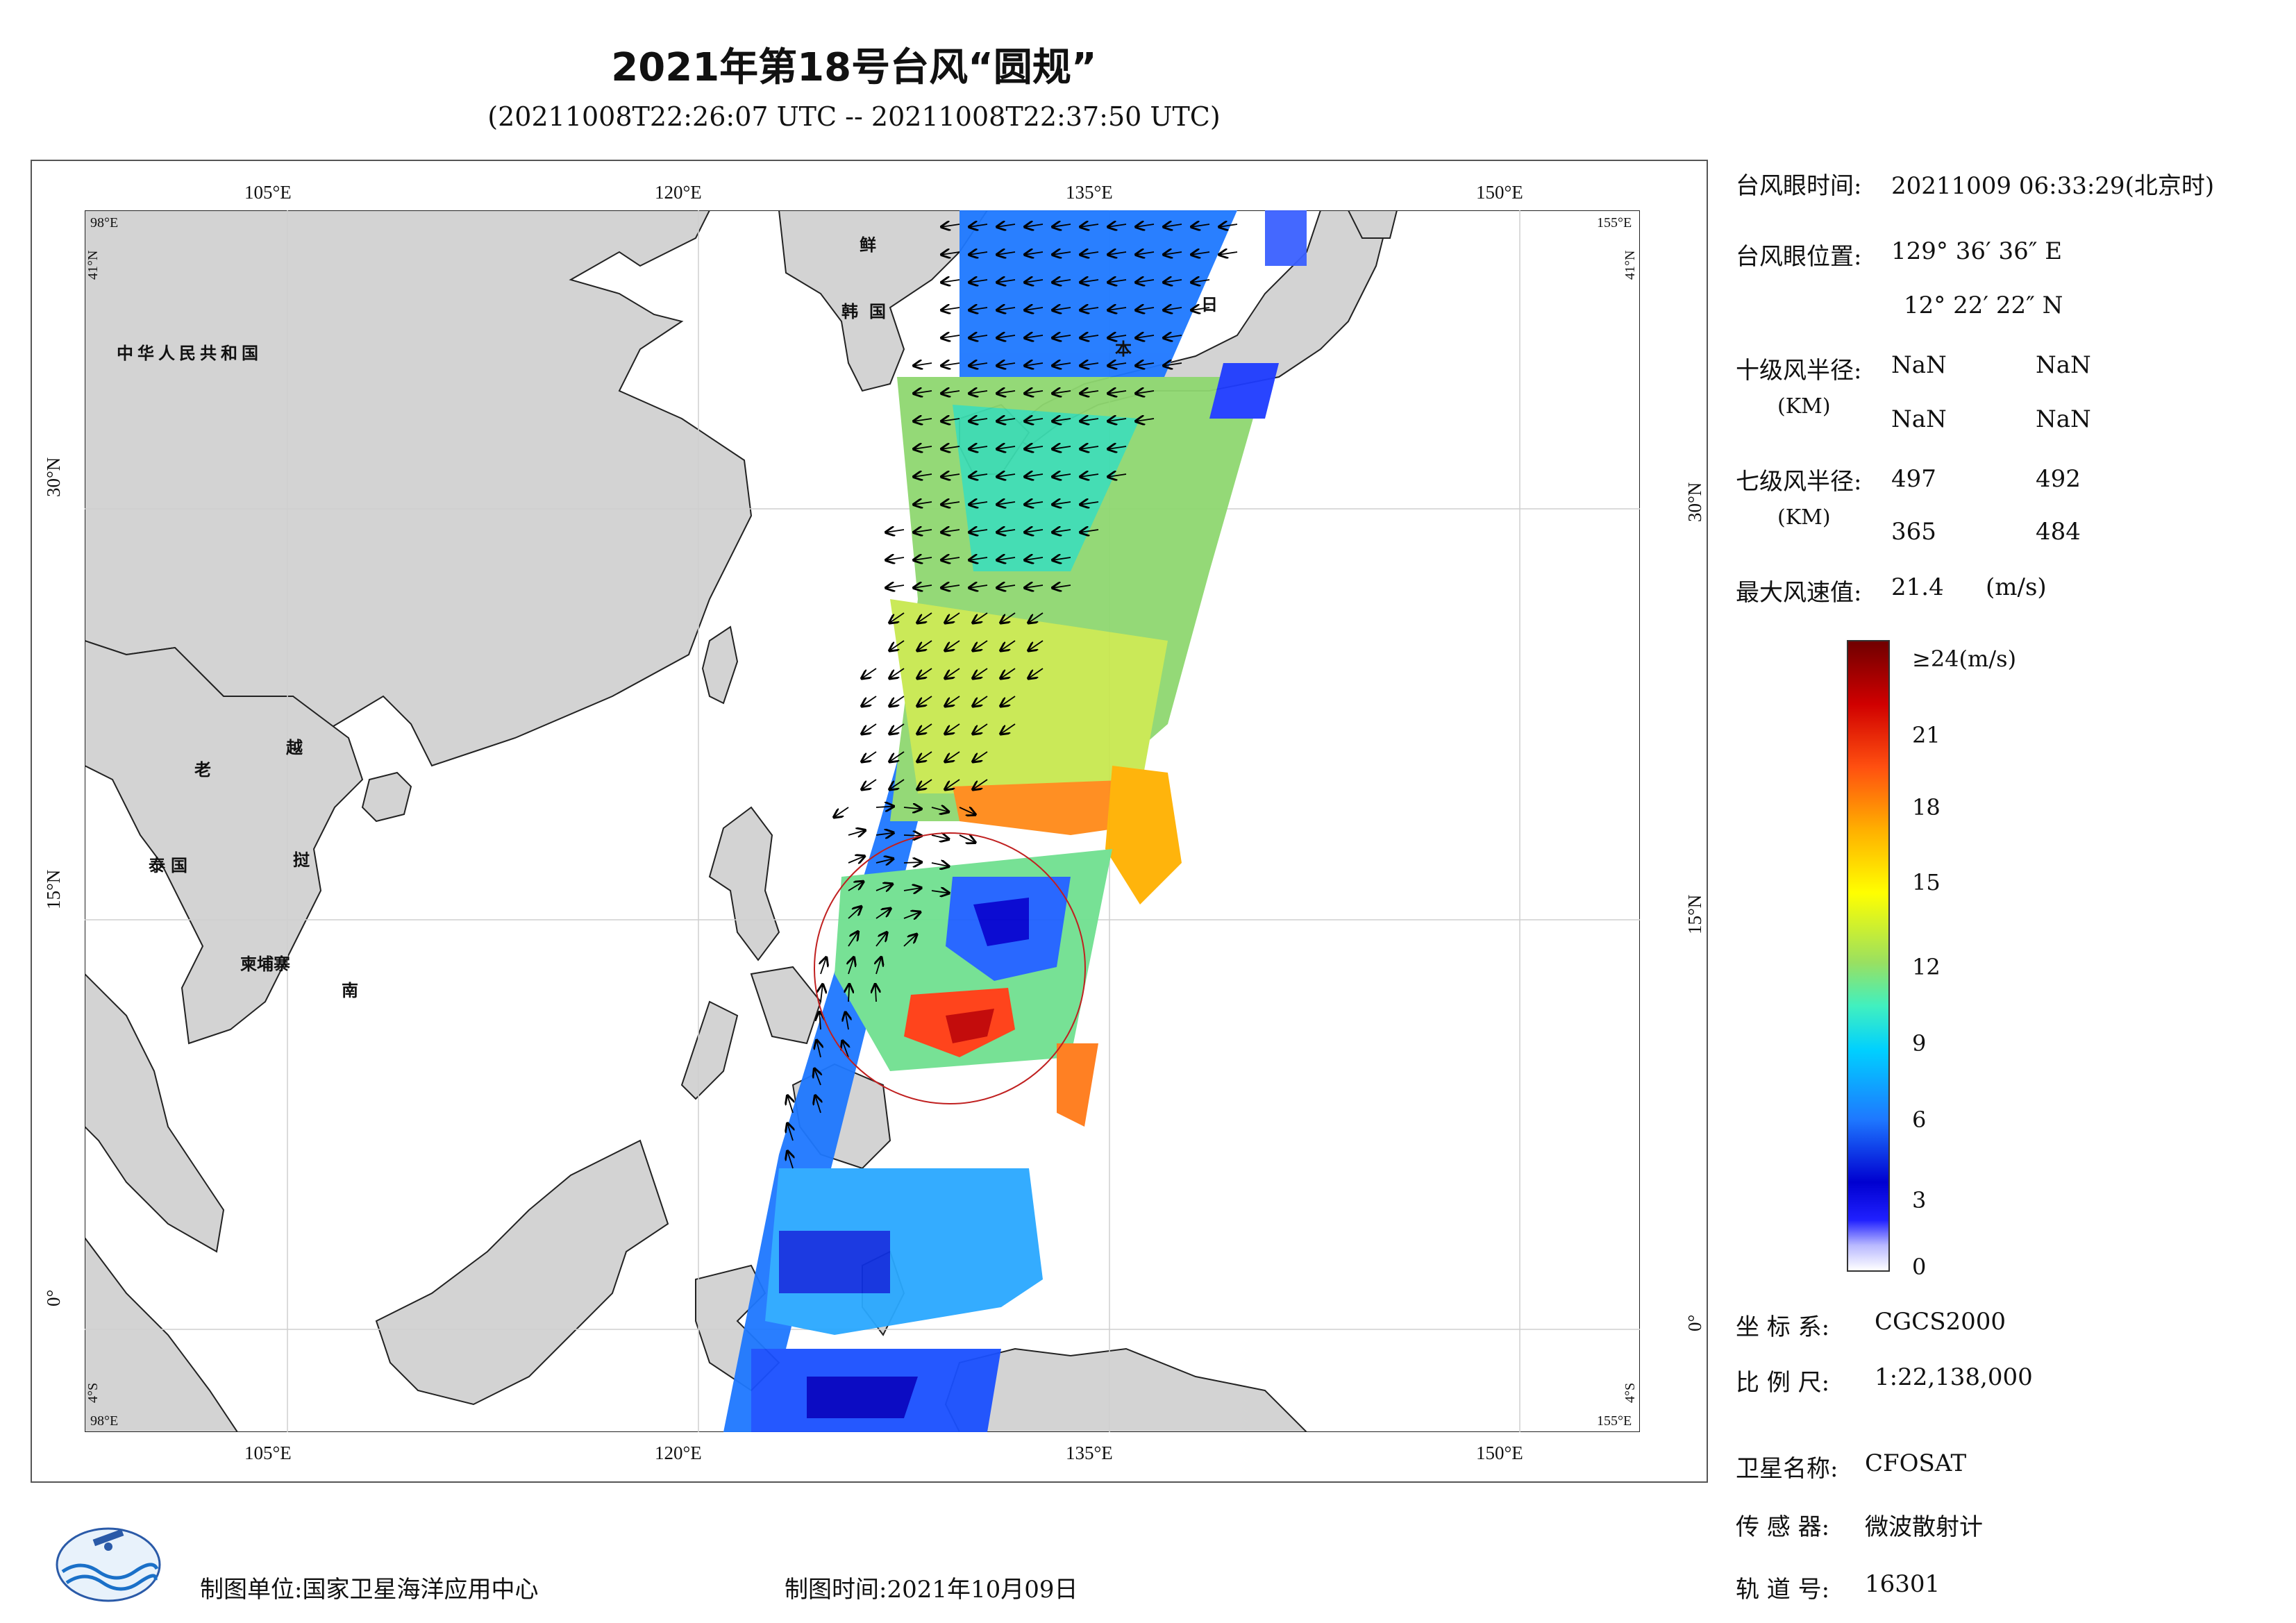 The height and width of the screenshot is (1623, 2296). Describe the element at coordinates (1694, 502) in the screenshot. I see `lat-tick-right-30: 30°N` at that location.